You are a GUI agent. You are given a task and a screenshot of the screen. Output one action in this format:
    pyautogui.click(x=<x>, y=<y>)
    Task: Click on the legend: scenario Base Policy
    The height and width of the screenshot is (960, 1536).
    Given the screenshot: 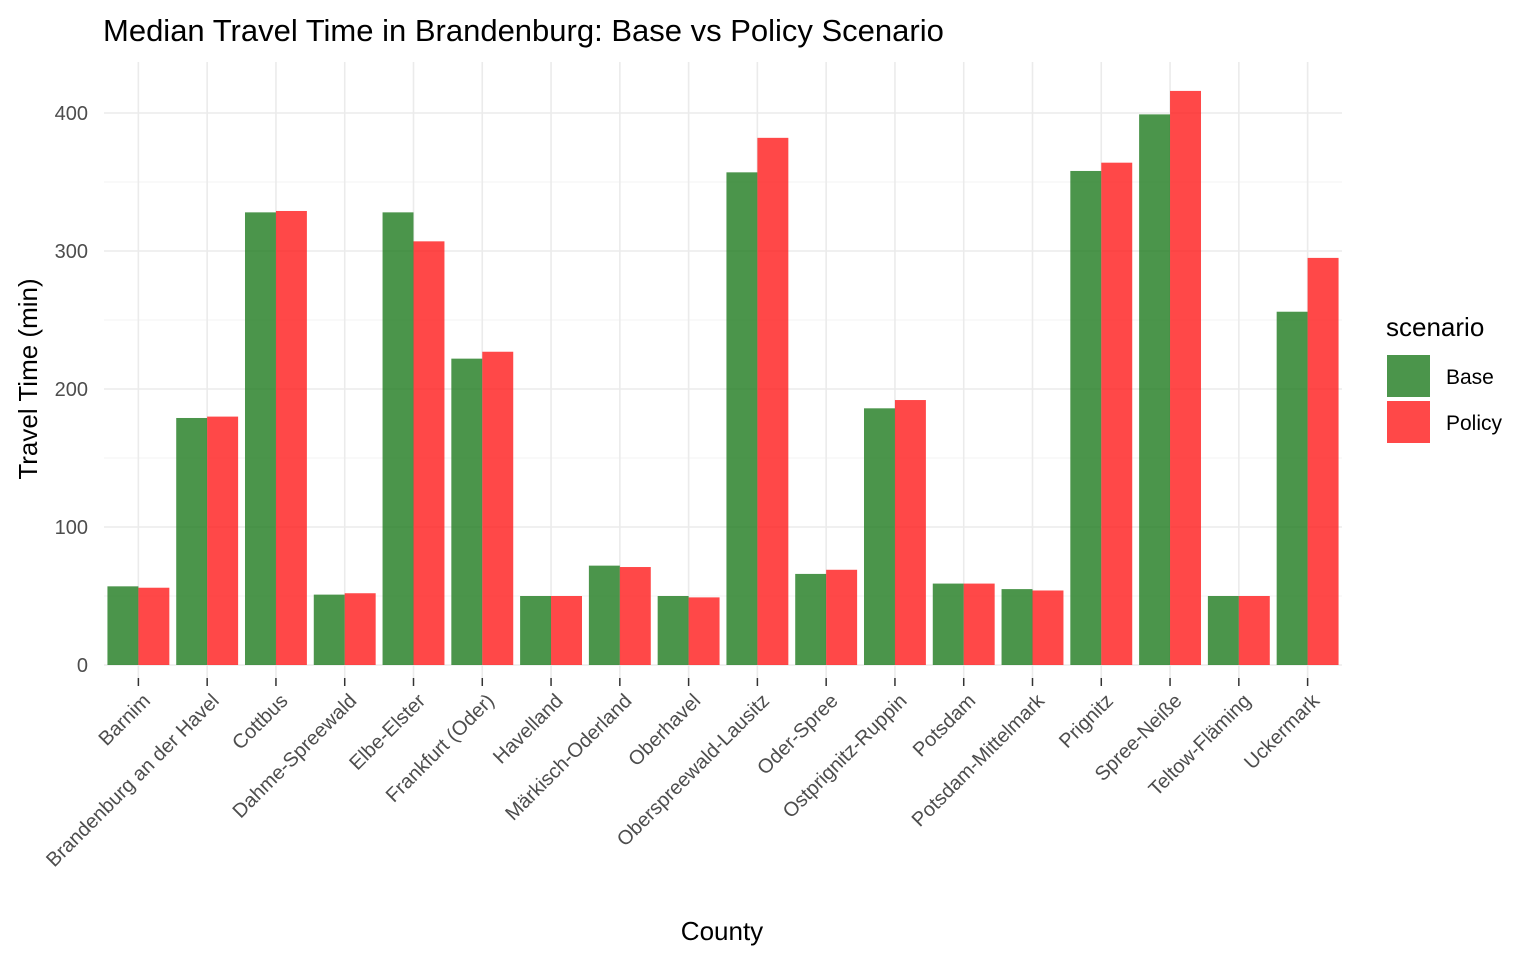 What is the action you would take?
    pyautogui.click(x=1444, y=377)
    